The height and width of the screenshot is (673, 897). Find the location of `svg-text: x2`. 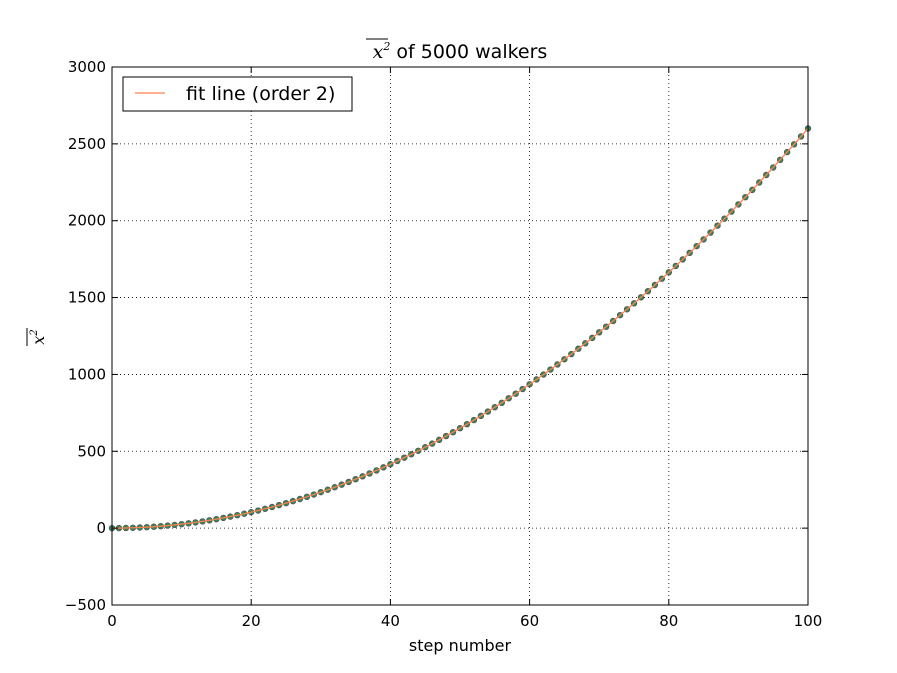

svg-text: x2 is located at coordinates (38, 336).